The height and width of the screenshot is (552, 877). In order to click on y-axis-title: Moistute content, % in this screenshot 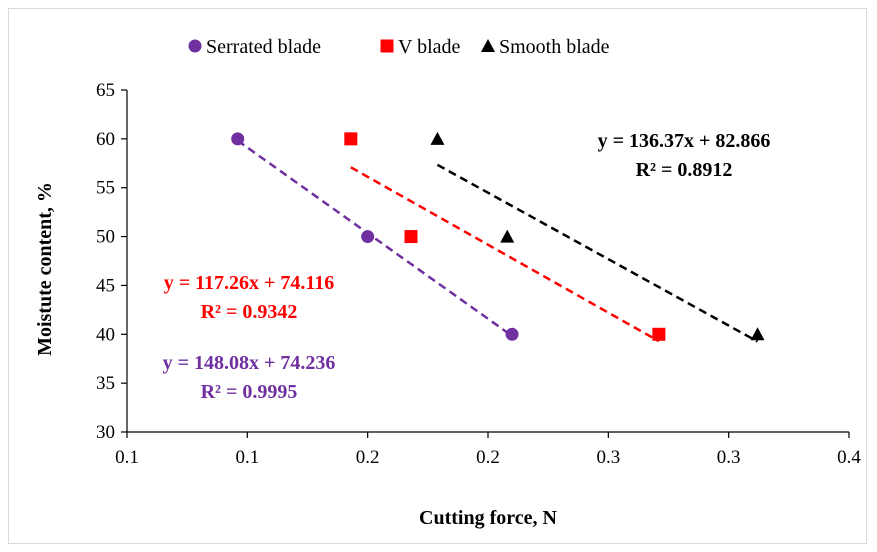, I will do `click(45, 269)`.